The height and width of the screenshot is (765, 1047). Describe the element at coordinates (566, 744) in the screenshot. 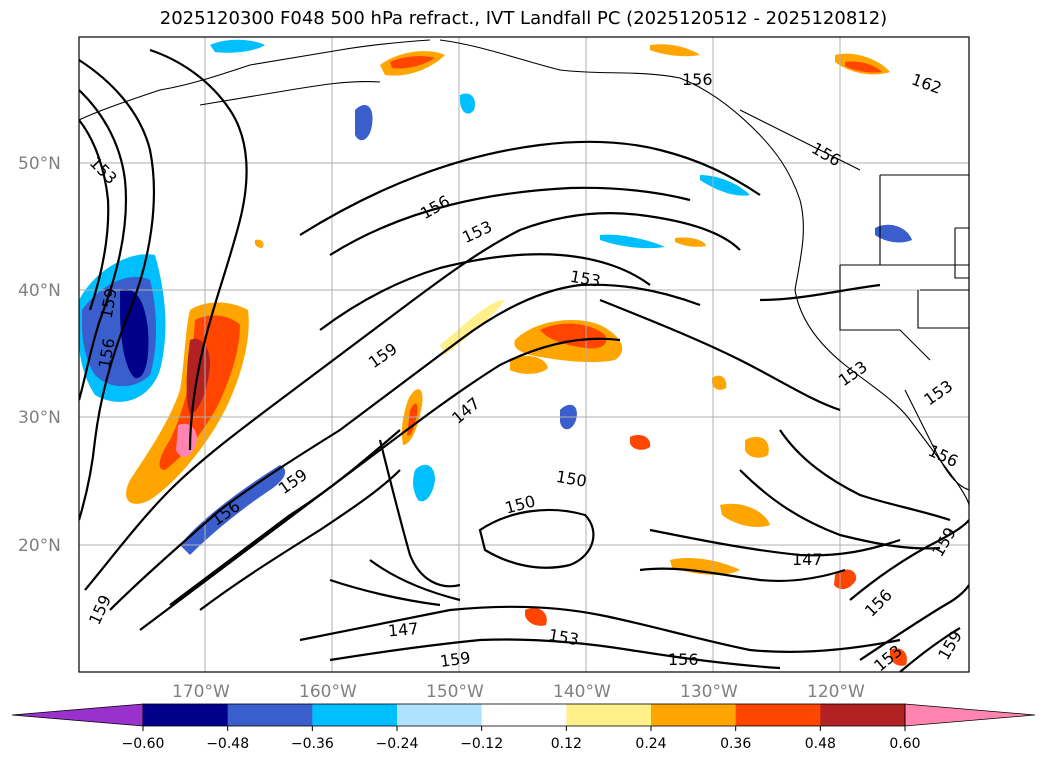

I see `colorbar-tick-label: 0.12` at that location.